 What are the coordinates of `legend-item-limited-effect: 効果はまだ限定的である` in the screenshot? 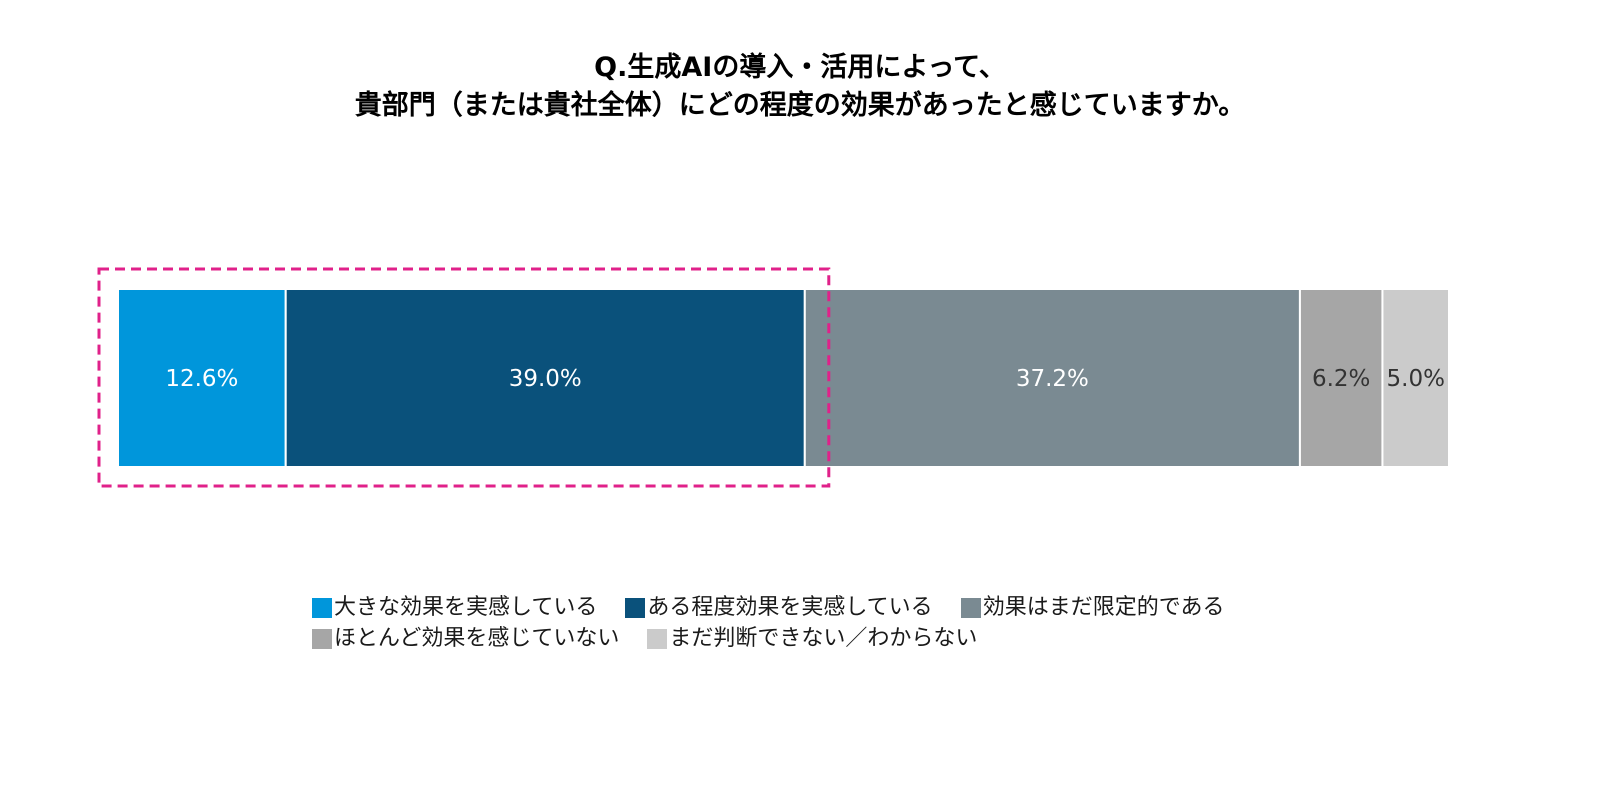 It's located at (1092, 608).